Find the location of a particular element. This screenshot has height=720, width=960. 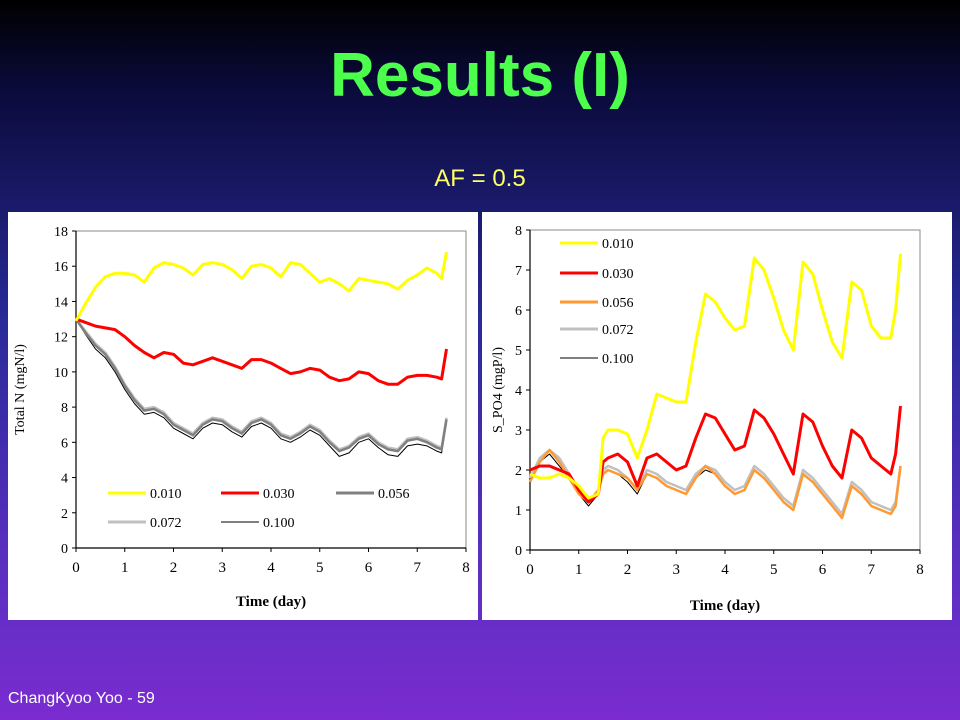

left-y-tick-label: 6 is located at coordinates (64, 443).